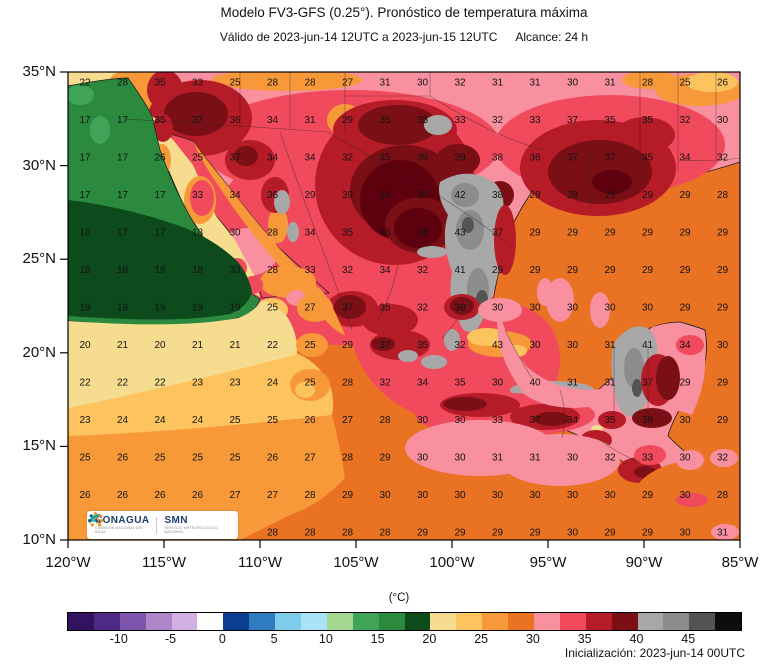 This screenshot has width=768, height=666. Describe the element at coordinates (325, 639) in the screenshot. I see `colorbar-tick-label: 10` at that location.